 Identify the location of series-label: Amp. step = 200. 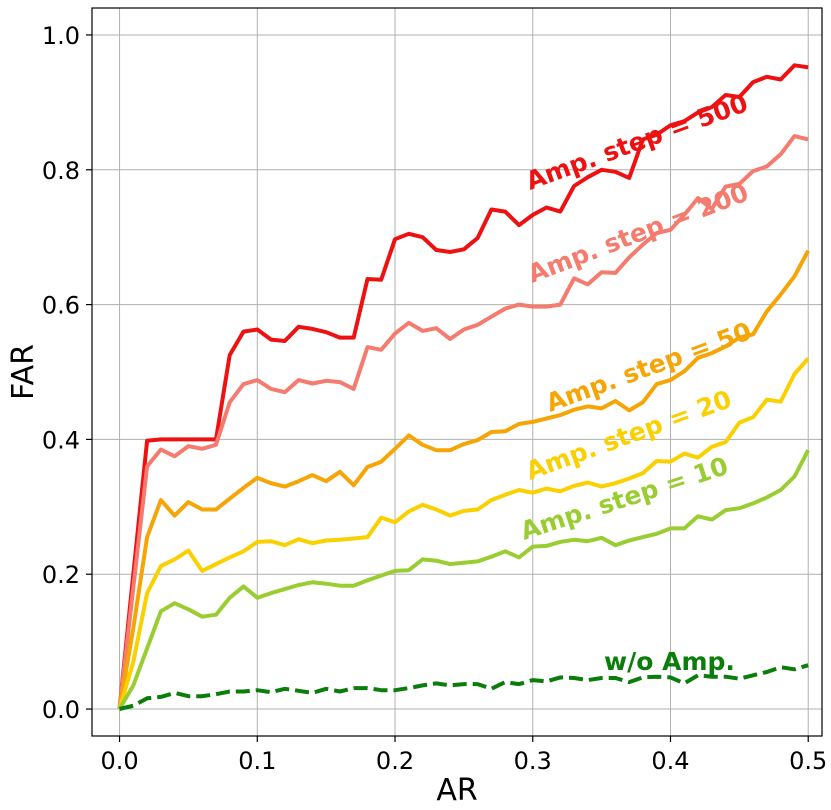
(638, 233).